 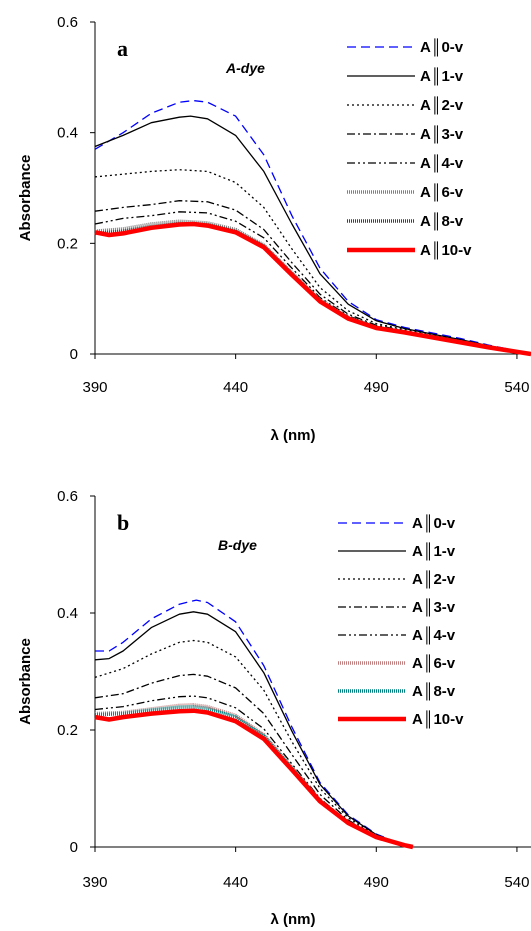 I want to click on series-line-a4v, so click(x=312, y=283).